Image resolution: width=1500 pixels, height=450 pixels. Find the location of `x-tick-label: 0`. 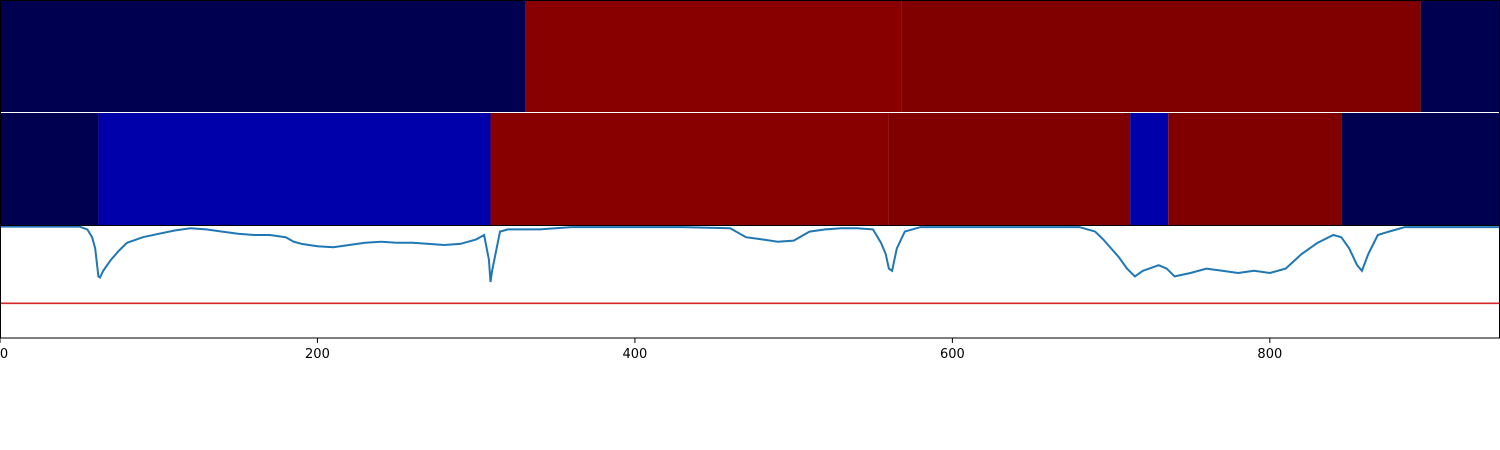

x-tick-label: 0 is located at coordinates (4, 354).